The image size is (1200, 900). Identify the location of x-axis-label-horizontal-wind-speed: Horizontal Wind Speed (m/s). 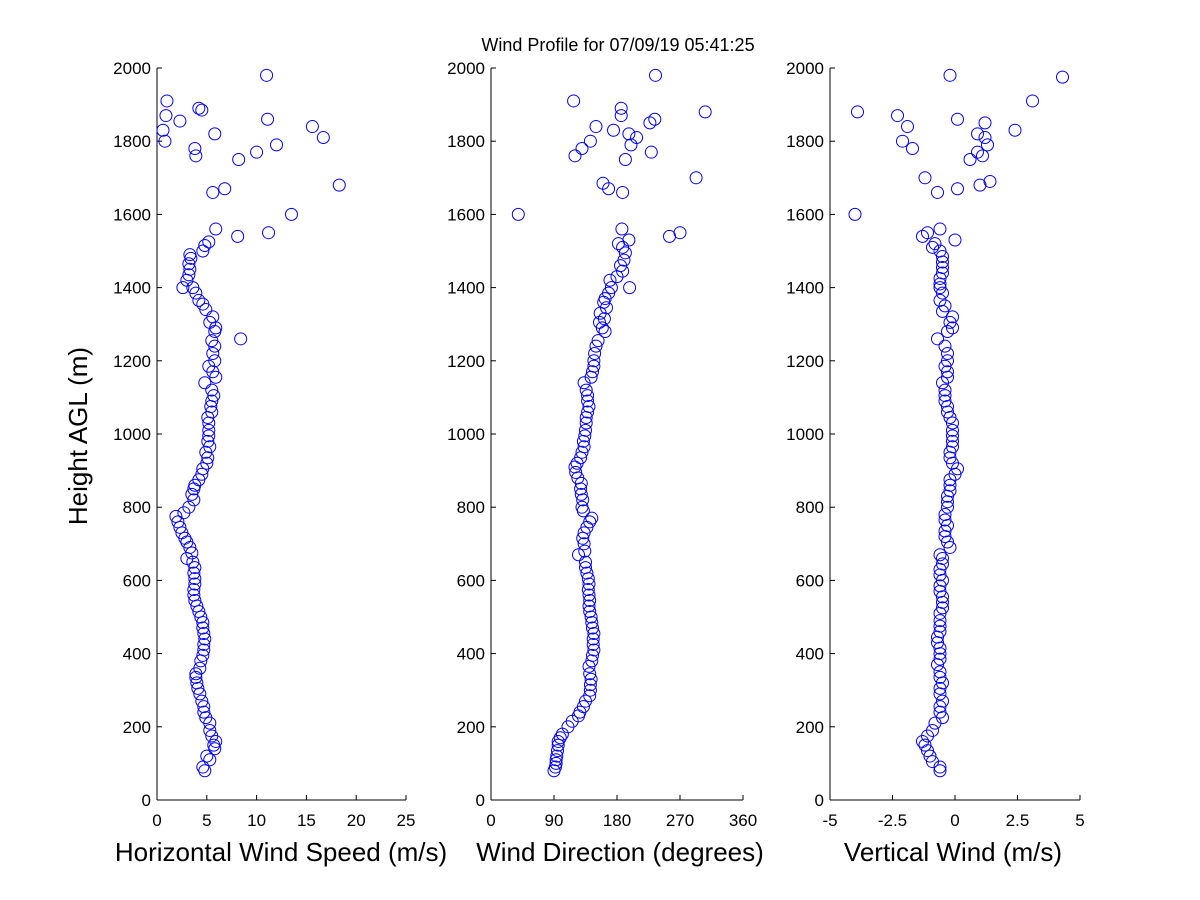
(281, 852).